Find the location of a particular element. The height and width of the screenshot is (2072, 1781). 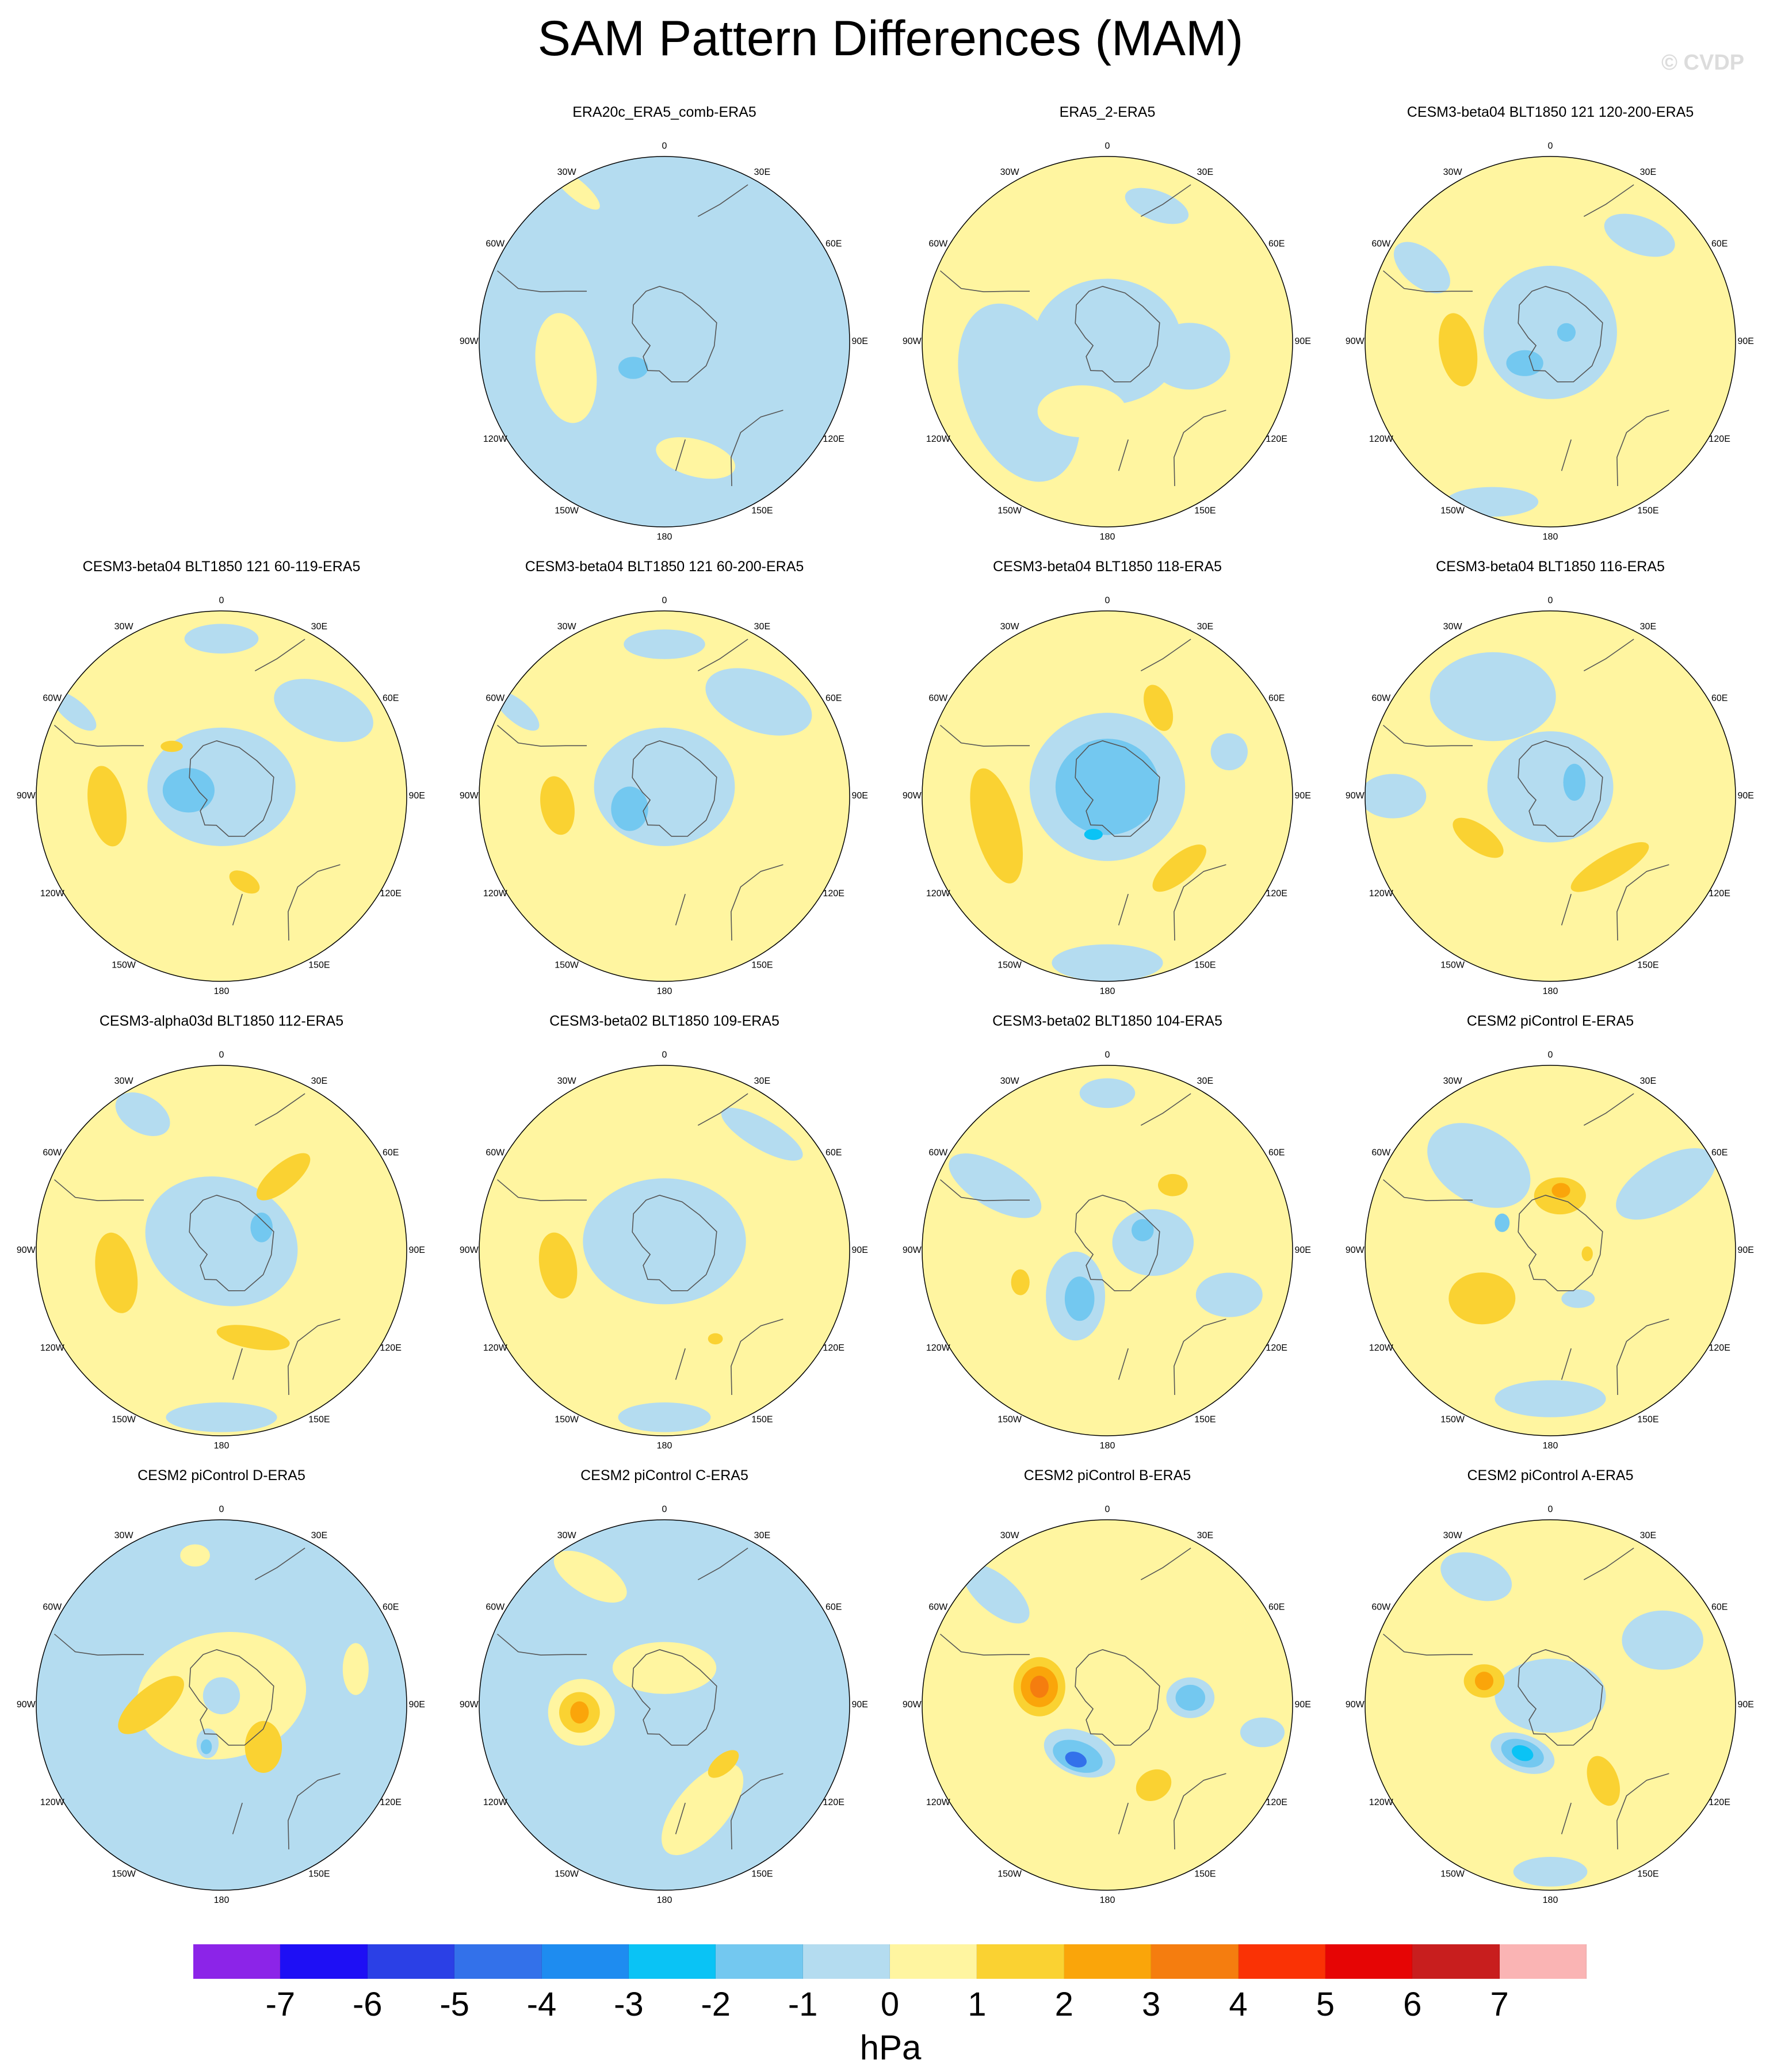

panel-title: CESM2 piControl B-ERA5 is located at coordinates (1107, 1475).